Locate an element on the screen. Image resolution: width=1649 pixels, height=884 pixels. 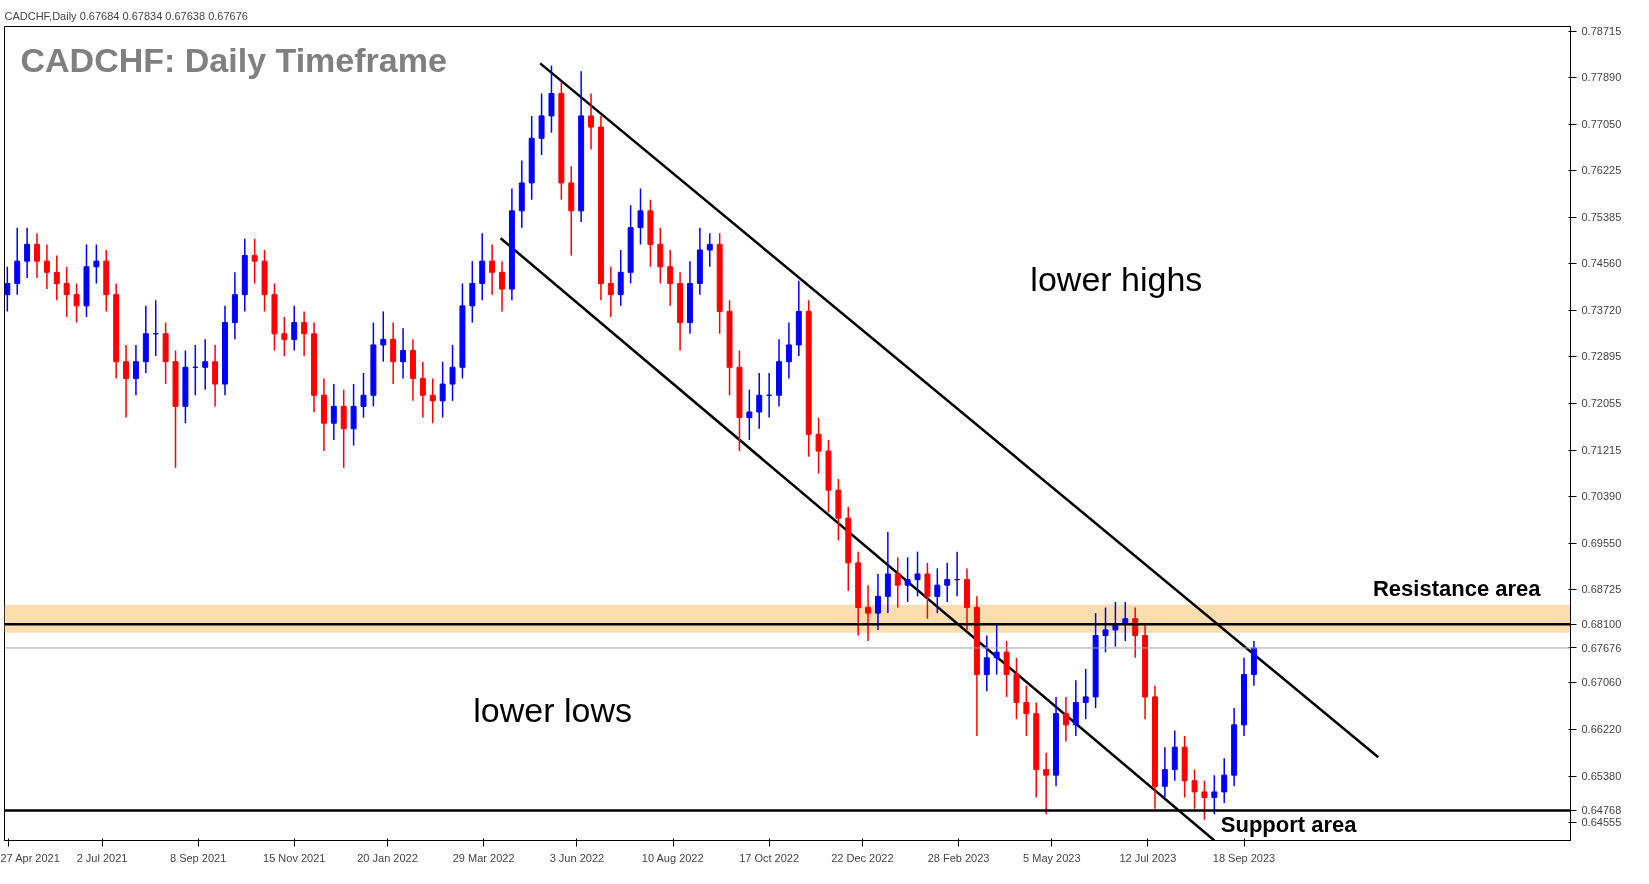
ref-line-label: 0.64768 is located at coordinates (1601, 810).